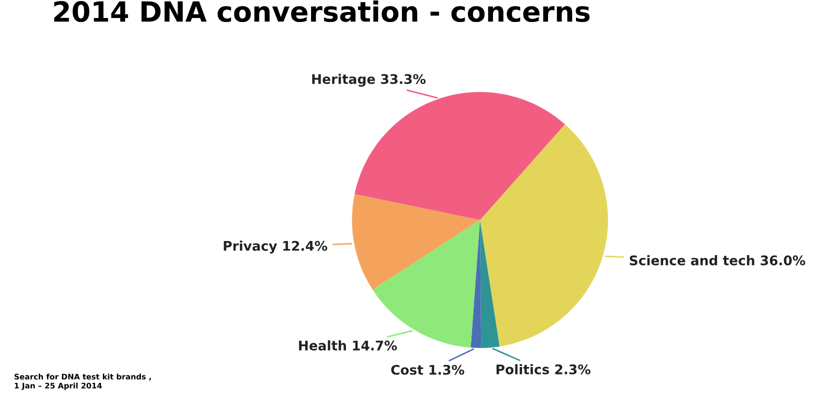 The height and width of the screenshot is (400, 840). I want to click on slice-label: Cost 1.3%, so click(427, 369).